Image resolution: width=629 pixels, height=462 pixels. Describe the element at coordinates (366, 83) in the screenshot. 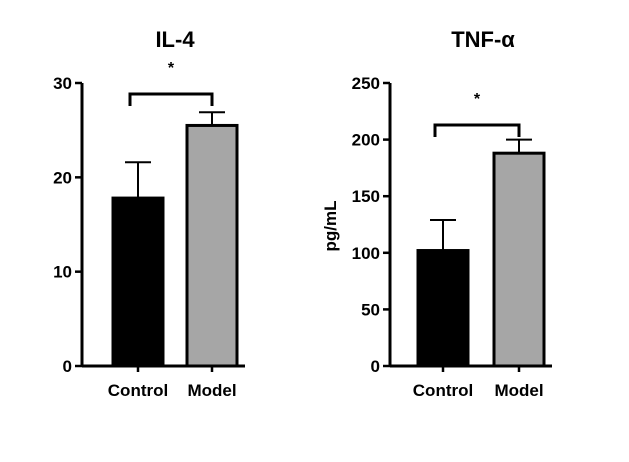

I see `y-tick-label: 250` at that location.